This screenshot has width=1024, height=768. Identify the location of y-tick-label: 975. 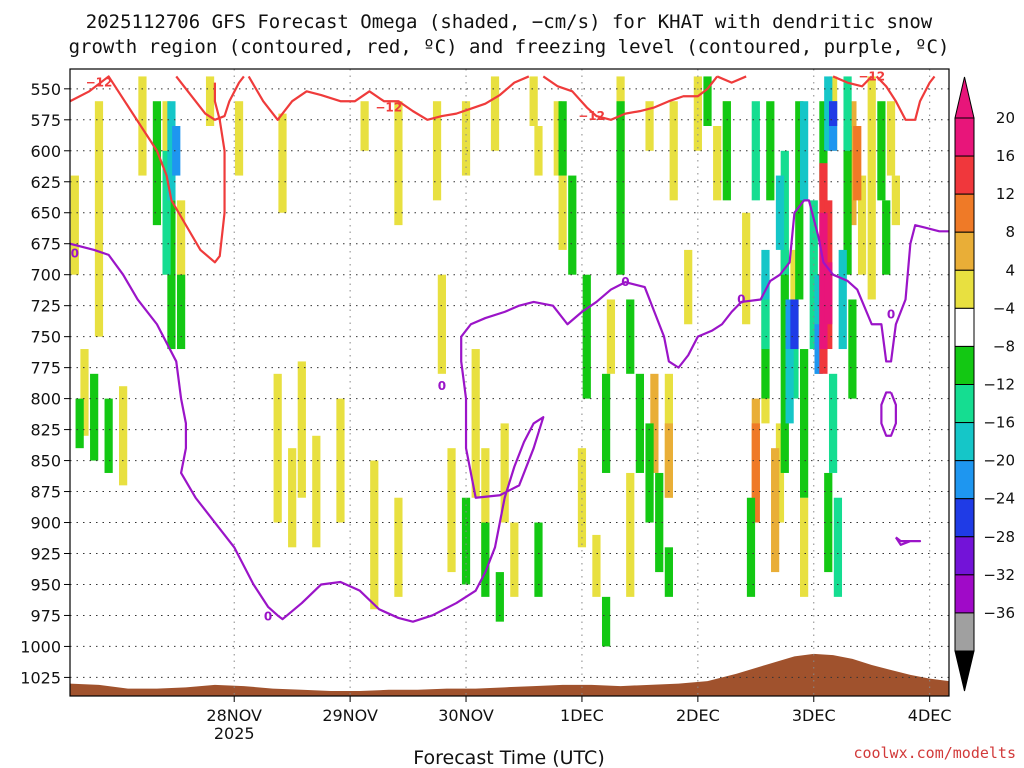
(45, 615).